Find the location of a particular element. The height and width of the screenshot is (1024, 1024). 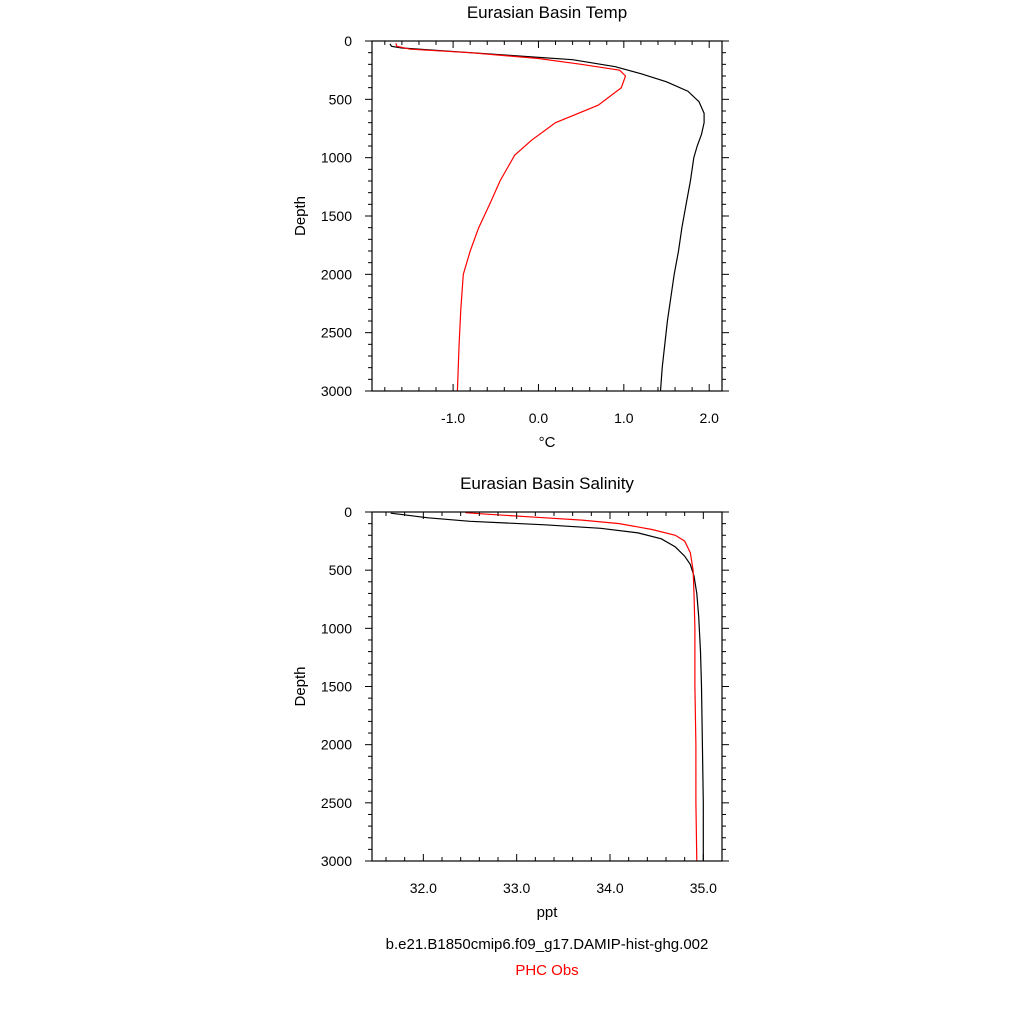

x-tick-label: -1.0 is located at coordinates (453, 418).